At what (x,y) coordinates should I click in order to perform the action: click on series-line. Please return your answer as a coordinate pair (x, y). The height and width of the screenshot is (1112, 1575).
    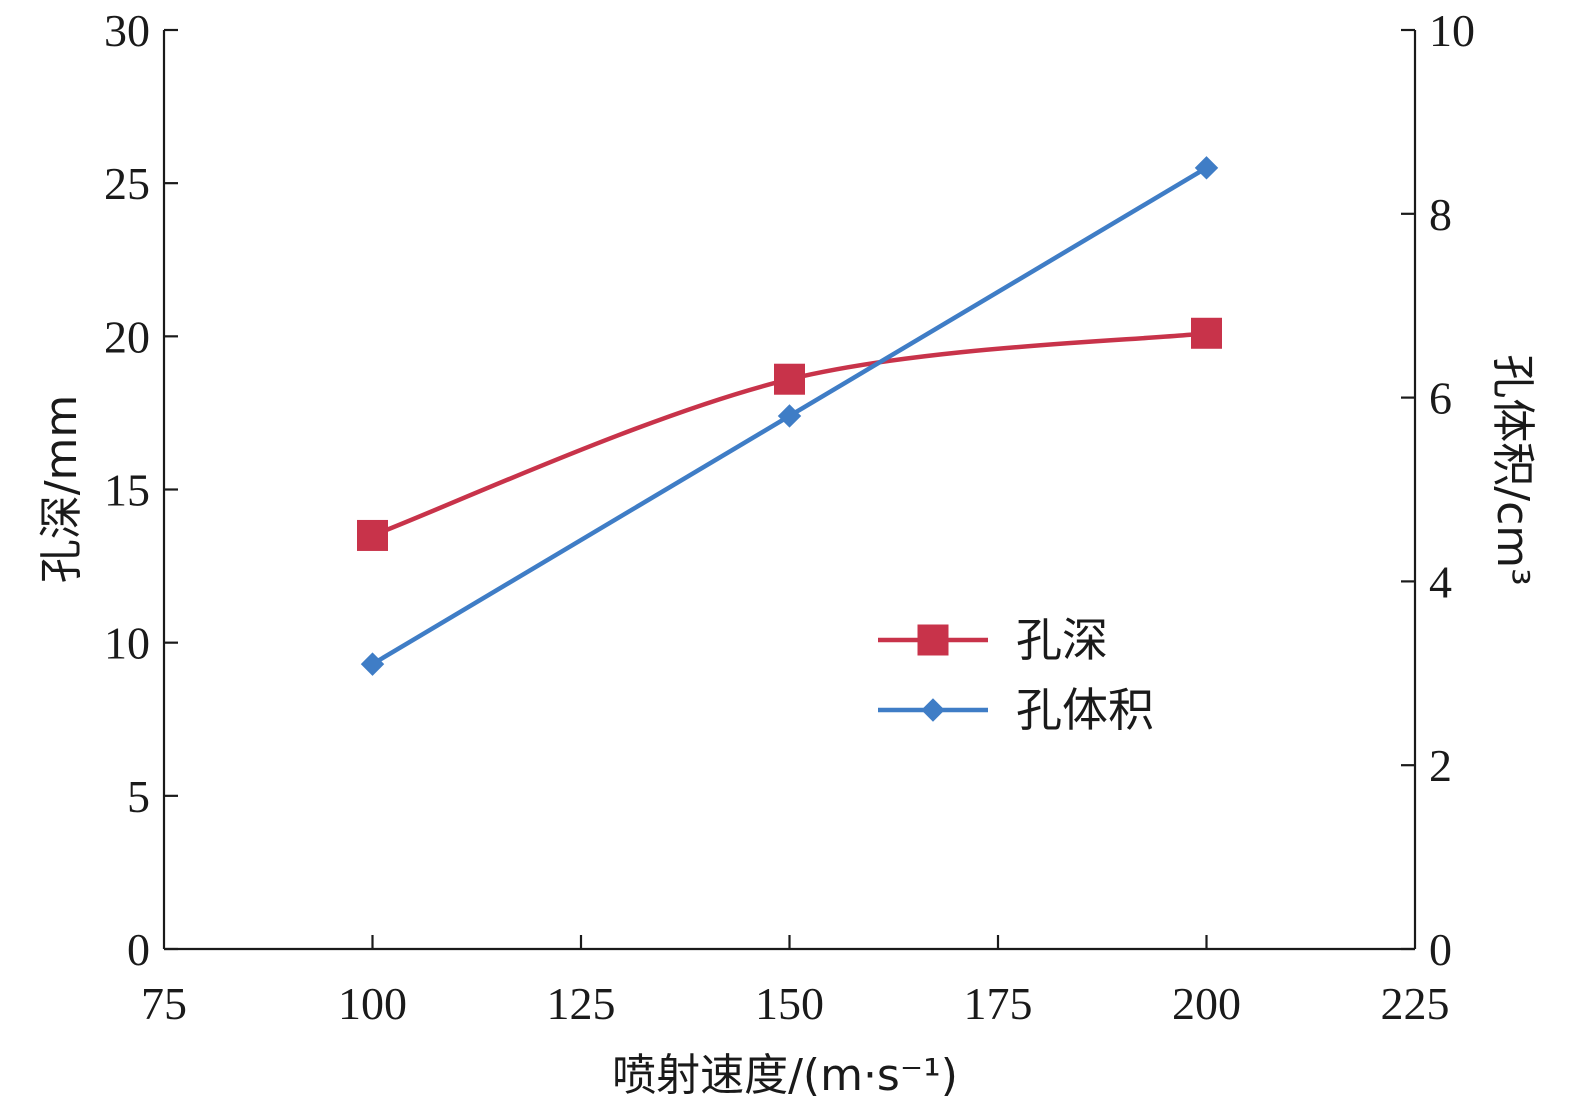
    Looking at the image, I should click on (789, 434).